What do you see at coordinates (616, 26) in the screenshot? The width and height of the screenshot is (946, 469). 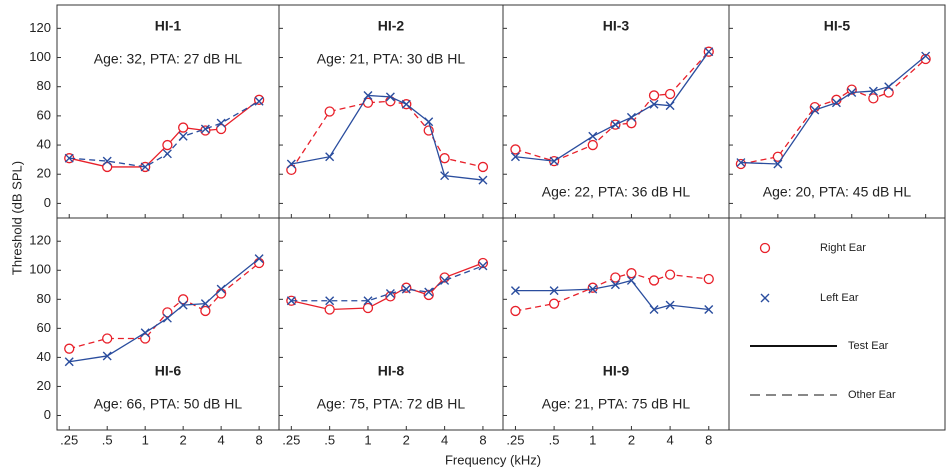 I see `panel-title: HI-3` at bounding box center [616, 26].